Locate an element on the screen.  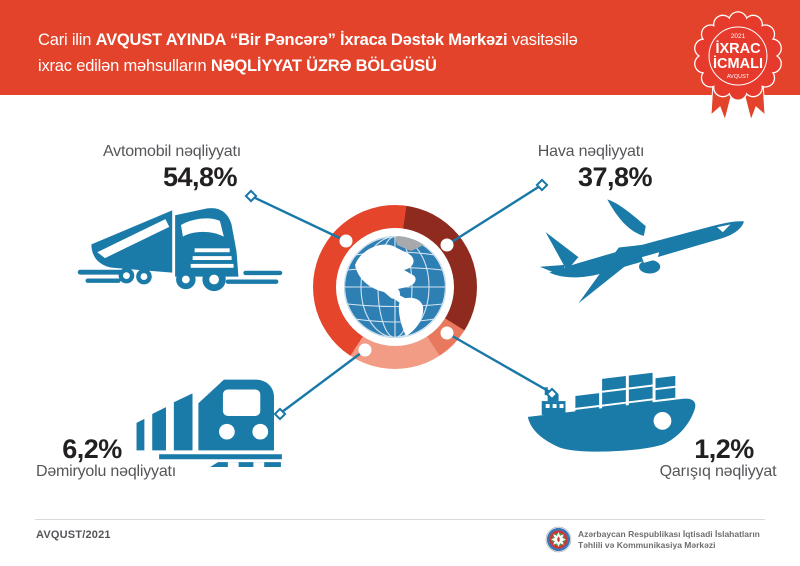
connector-air is located at coordinates (493, 215).